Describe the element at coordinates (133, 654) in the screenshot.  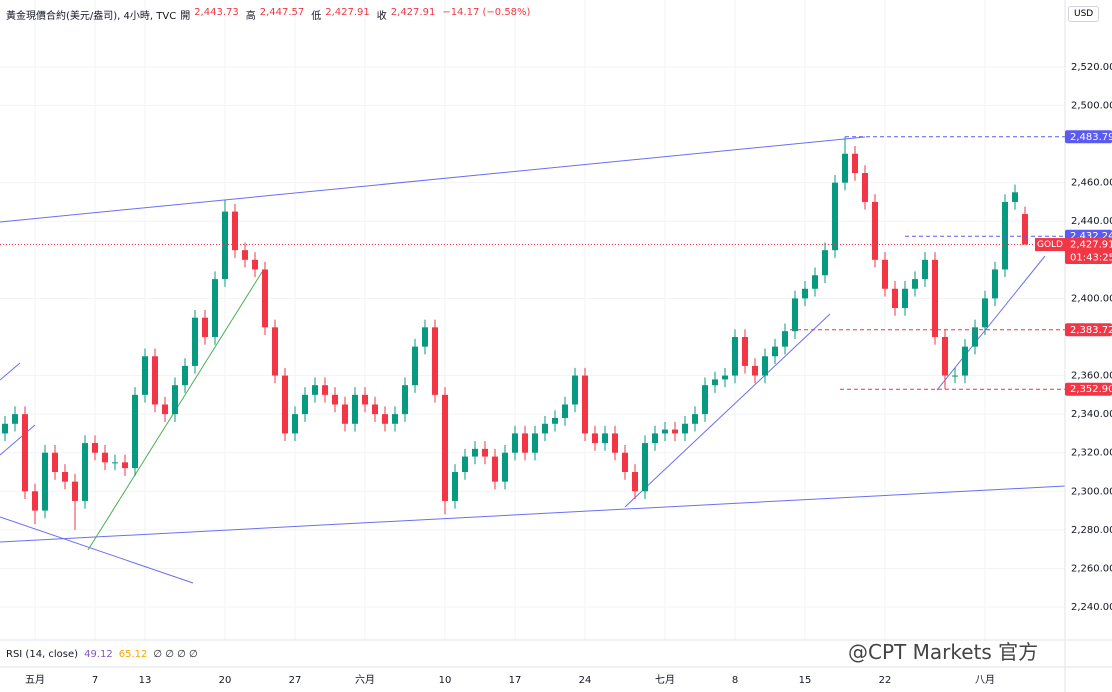
I see `rsi-value: 65.12` at that location.